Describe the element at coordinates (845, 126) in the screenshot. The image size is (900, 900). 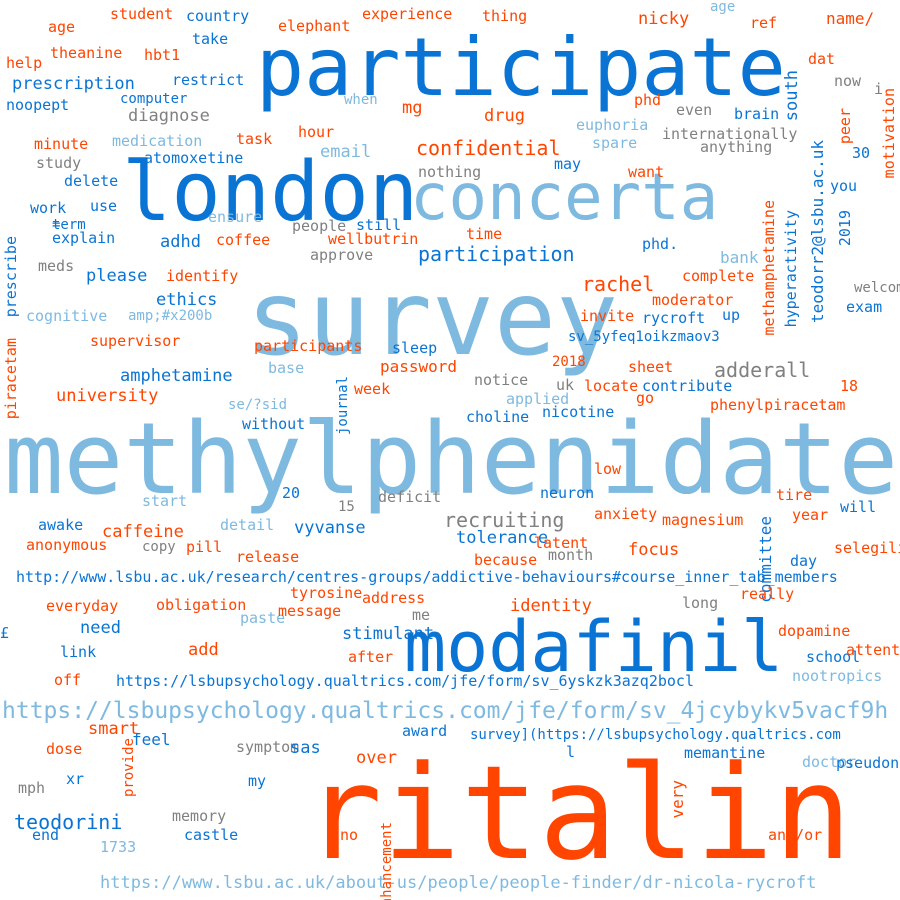
I see `word-peer: peer` at that location.